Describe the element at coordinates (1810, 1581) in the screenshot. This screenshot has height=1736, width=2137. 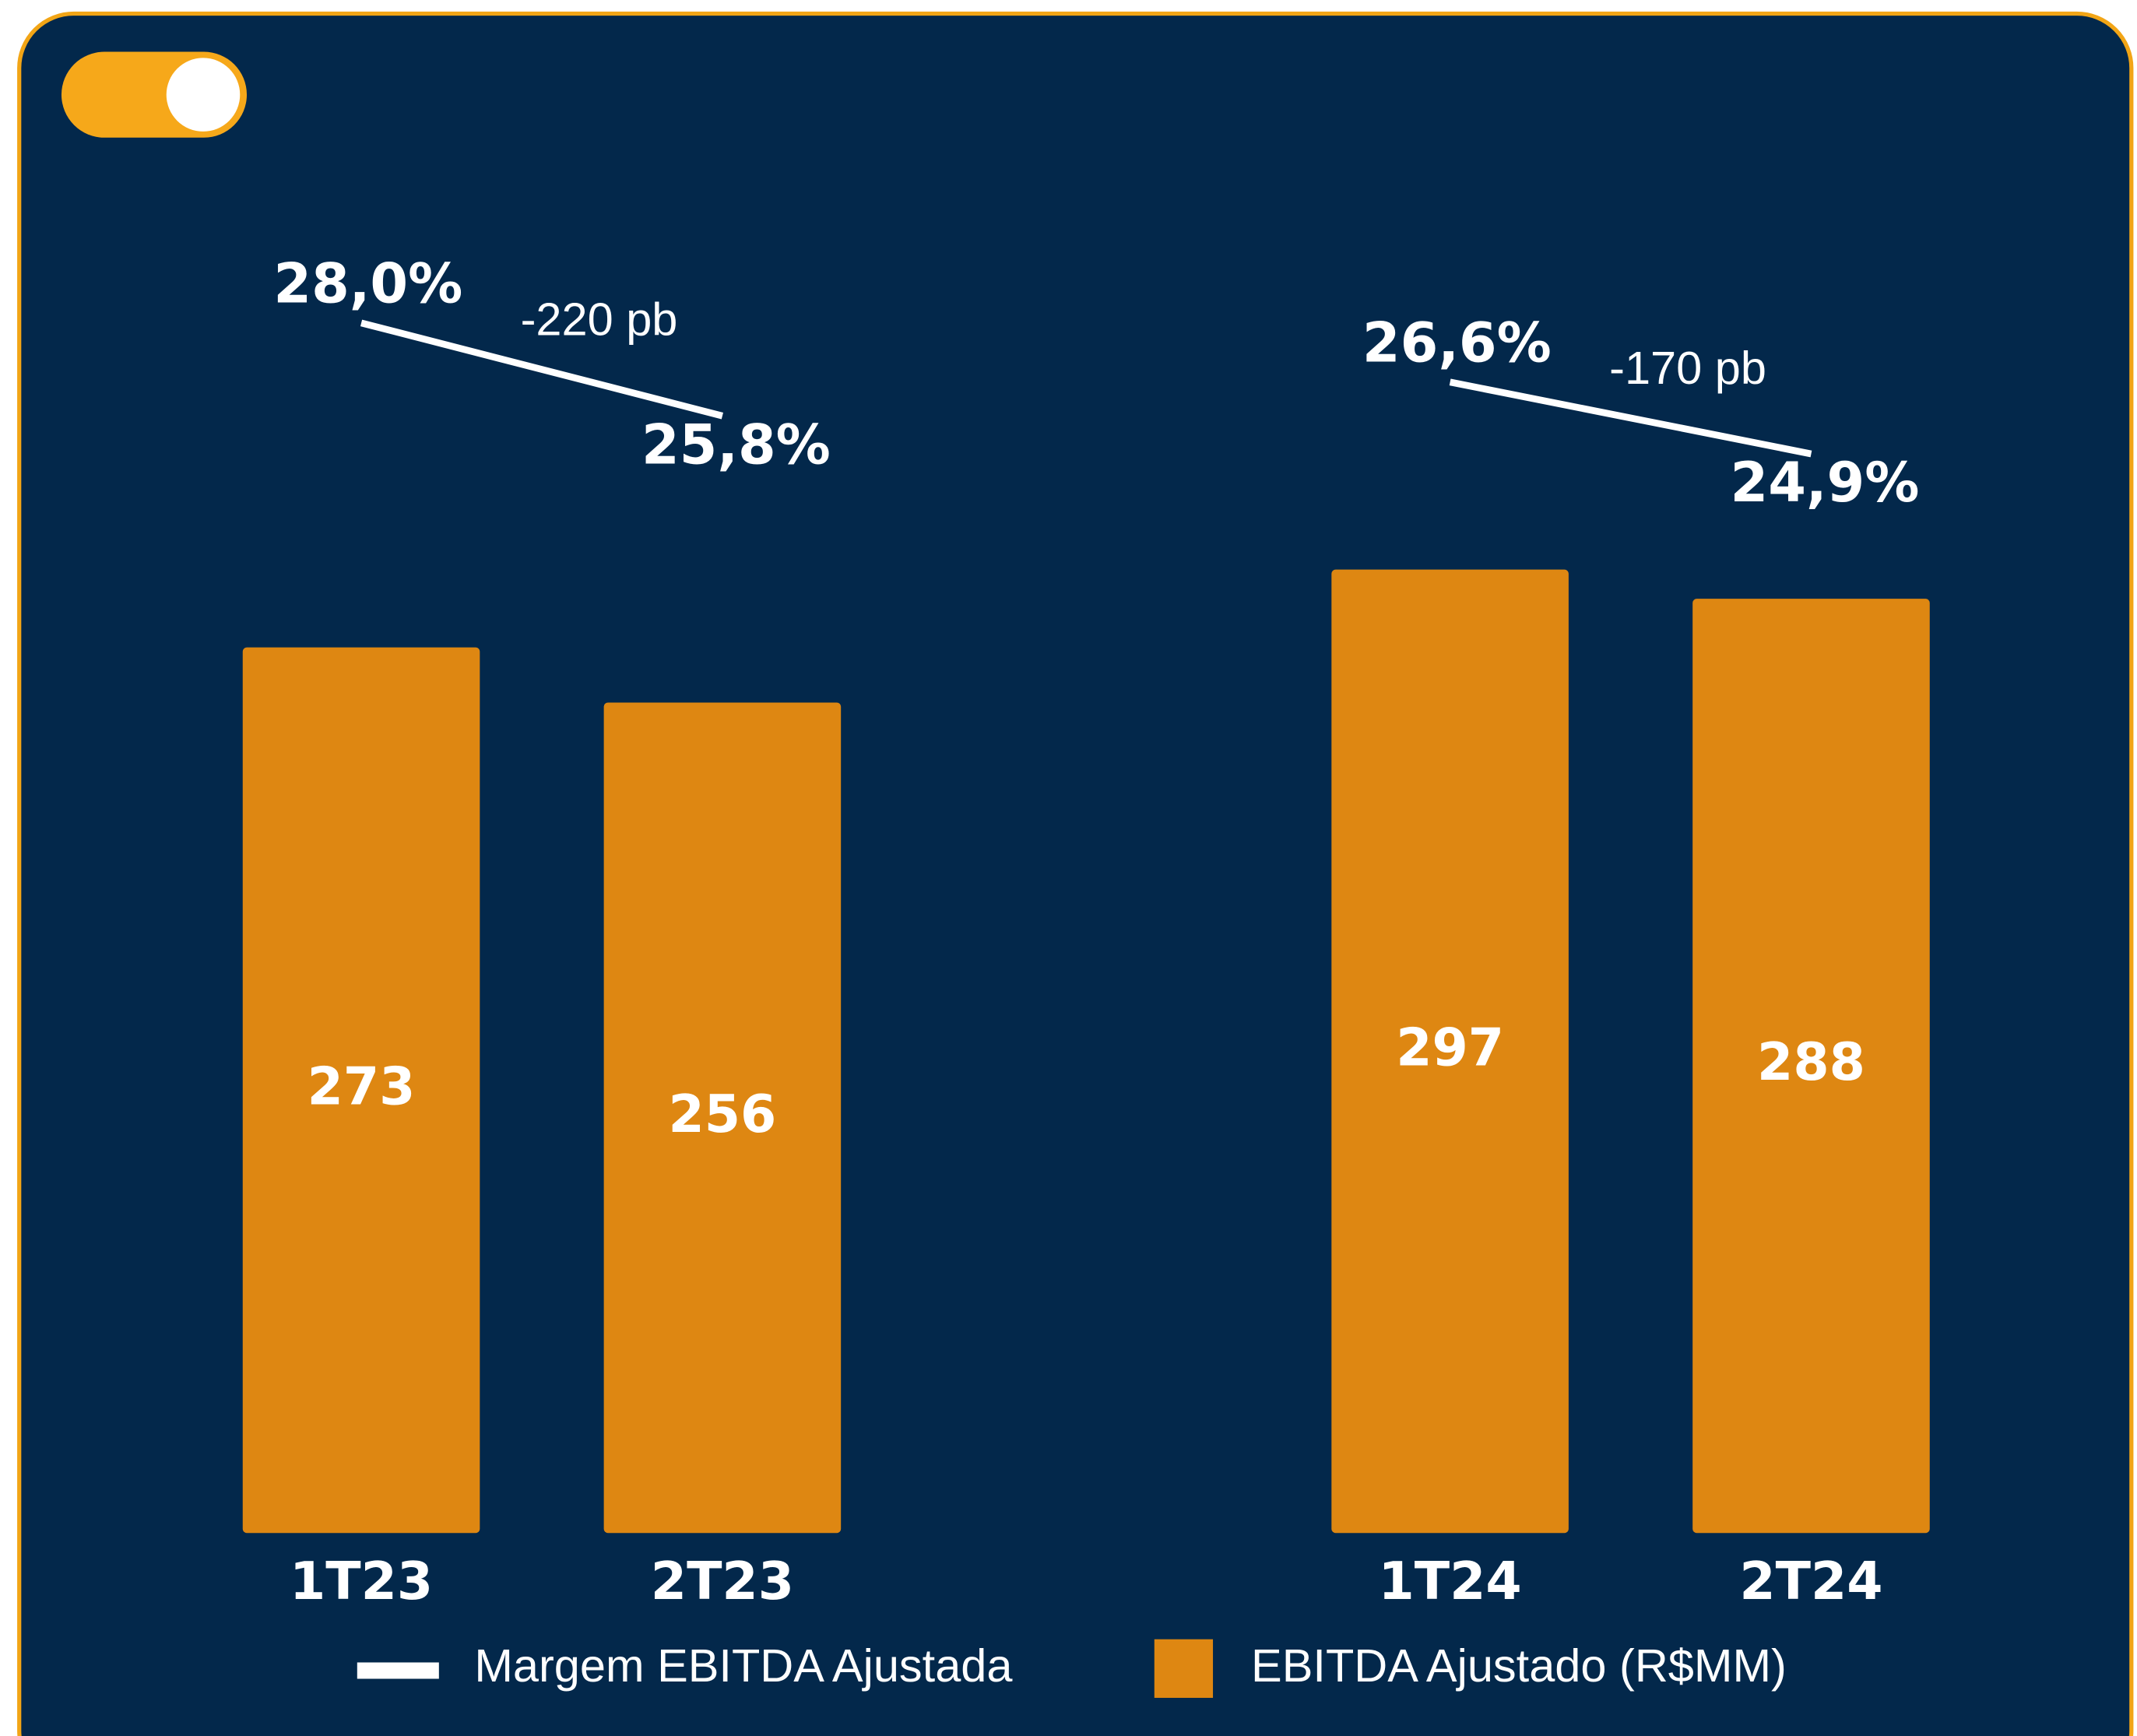
I see `x-tick-label: 2T24` at that location.